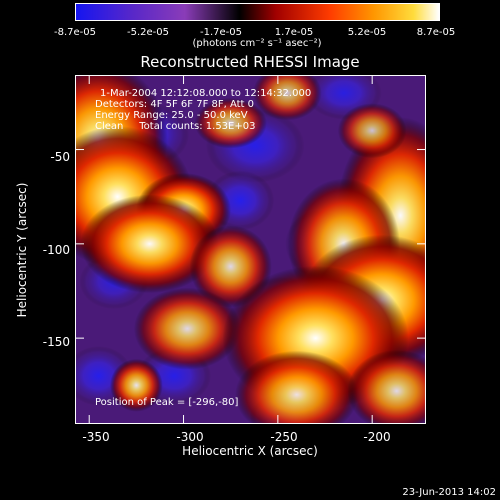  I want to click on y-axis-label: Heliocentric Y (arcsec), so click(22, 250).